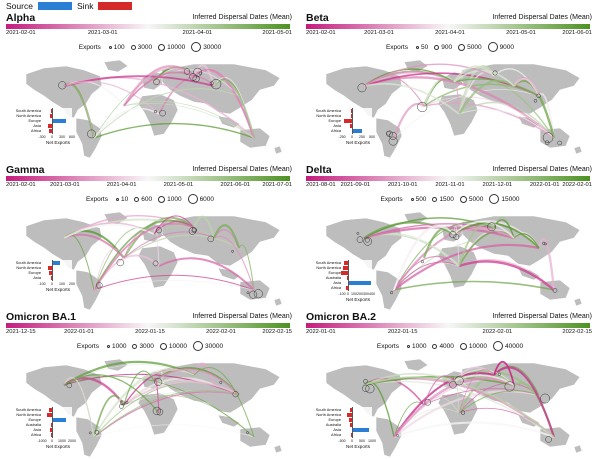  What do you see at coordinates (79, 332) in the screenshot?
I see `date-tick: 2022-01-01` at bounding box center [79, 332].